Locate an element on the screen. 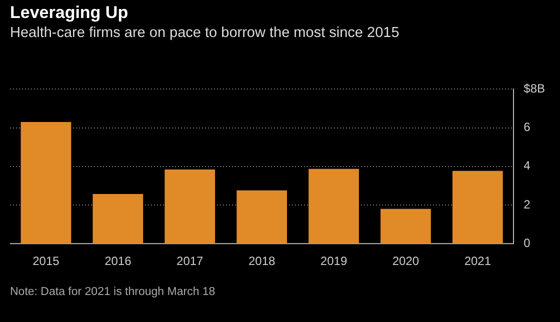 Image resolution: width=560 pixels, height=322 pixels. x-tick-label: 2019 is located at coordinates (334, 261).